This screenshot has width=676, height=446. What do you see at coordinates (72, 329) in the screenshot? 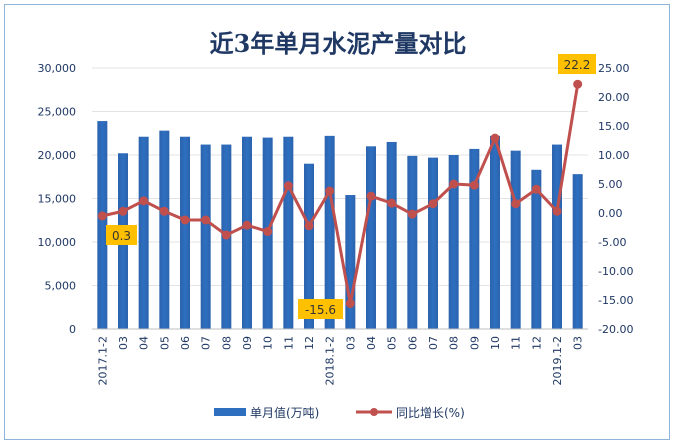
I see `left-axis-tick: 0` at bounding box center [72, 329].